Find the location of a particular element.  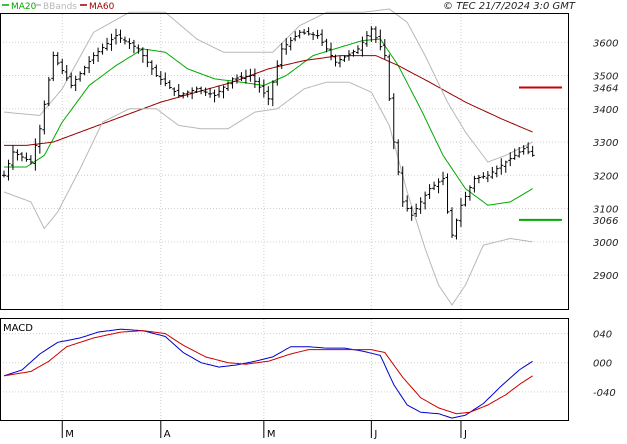

month-tick-label: A is located at coordinates (167, 434).